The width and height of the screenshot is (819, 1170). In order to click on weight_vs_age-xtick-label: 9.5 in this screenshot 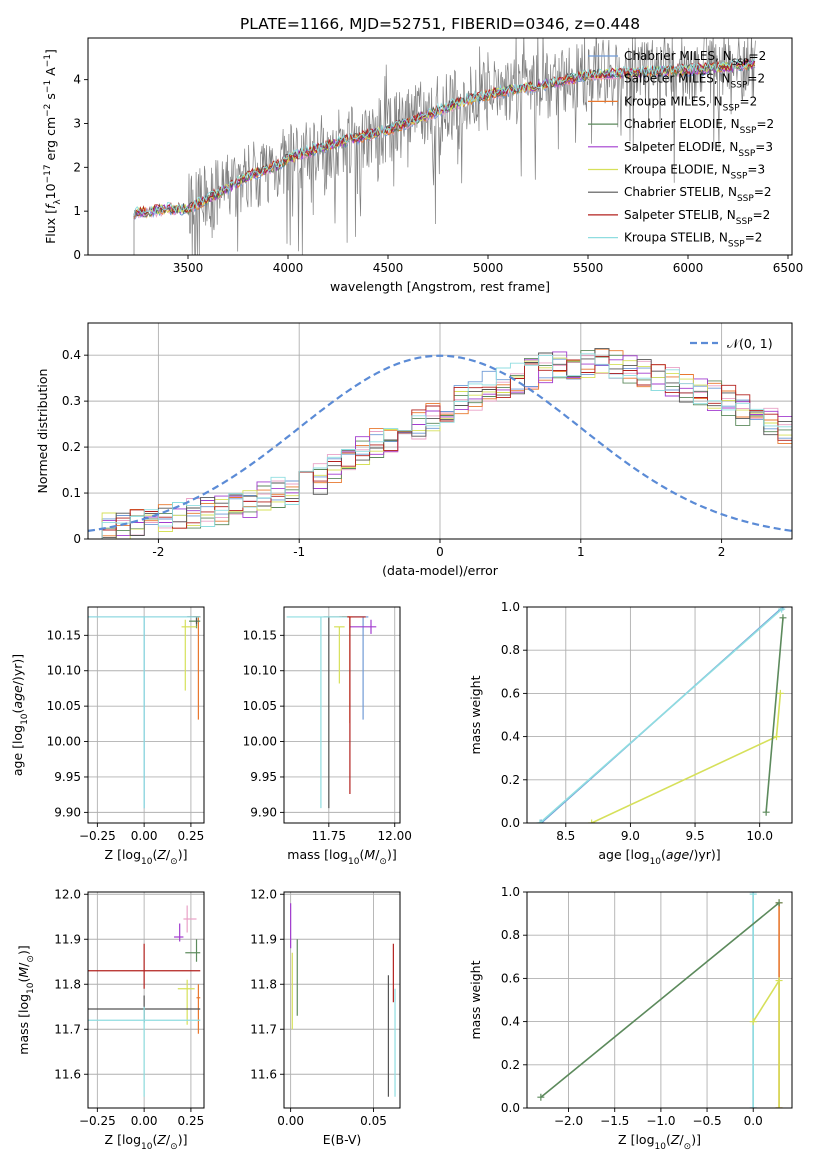, I will do `click(695, 836)`.